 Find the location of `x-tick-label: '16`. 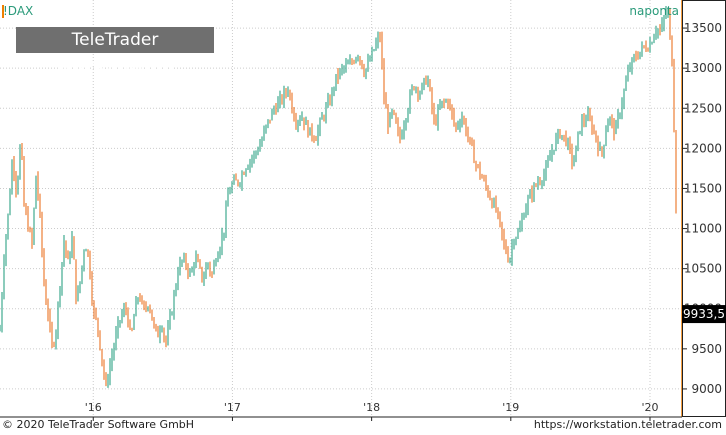

x-tick-label: '16 is located at coordinates (93, 407).